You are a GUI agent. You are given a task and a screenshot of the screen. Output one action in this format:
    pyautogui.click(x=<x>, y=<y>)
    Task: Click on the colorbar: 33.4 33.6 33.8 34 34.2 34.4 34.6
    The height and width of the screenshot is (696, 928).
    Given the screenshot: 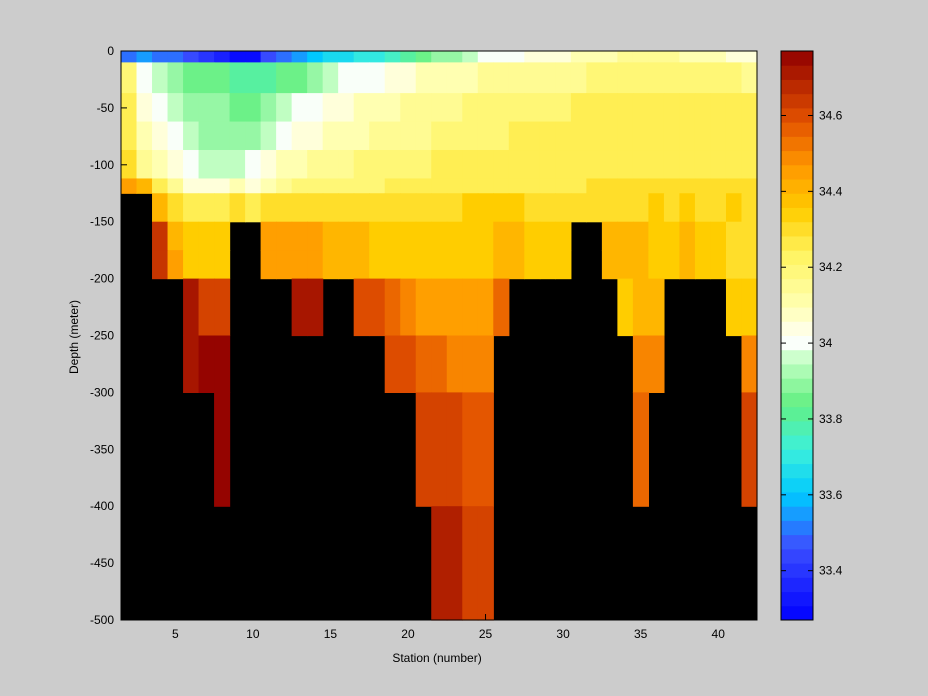 What is the action you would take?
    pyautogui.click(x=811, y=335)
    